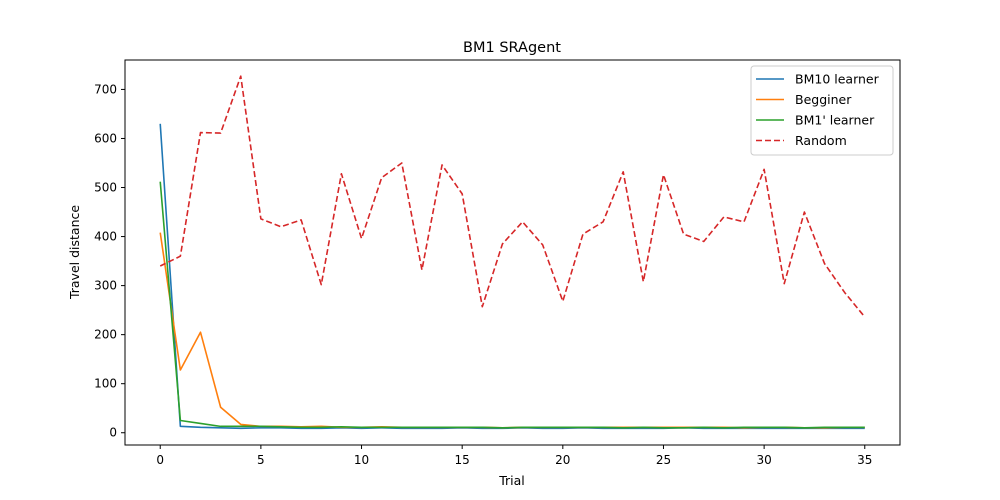 The image size is (1000, 500). I want to click on y-tick-label: 200, so click(105, 335).